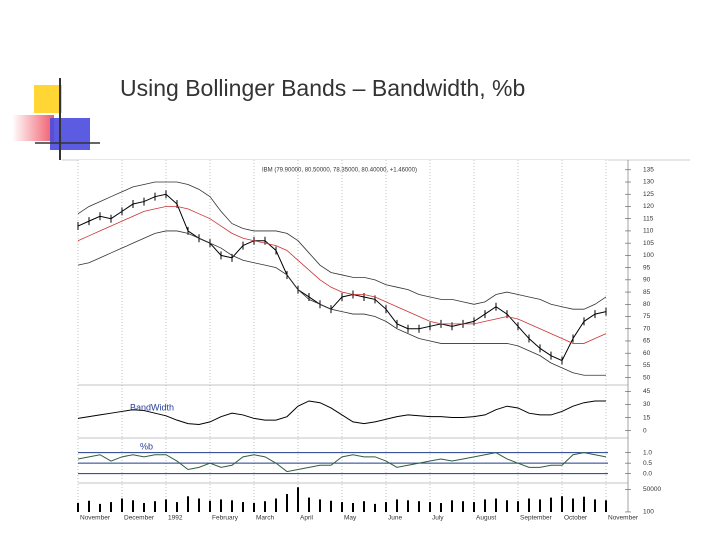  I want to click on y-tick-label: 70, so click(647, 328).